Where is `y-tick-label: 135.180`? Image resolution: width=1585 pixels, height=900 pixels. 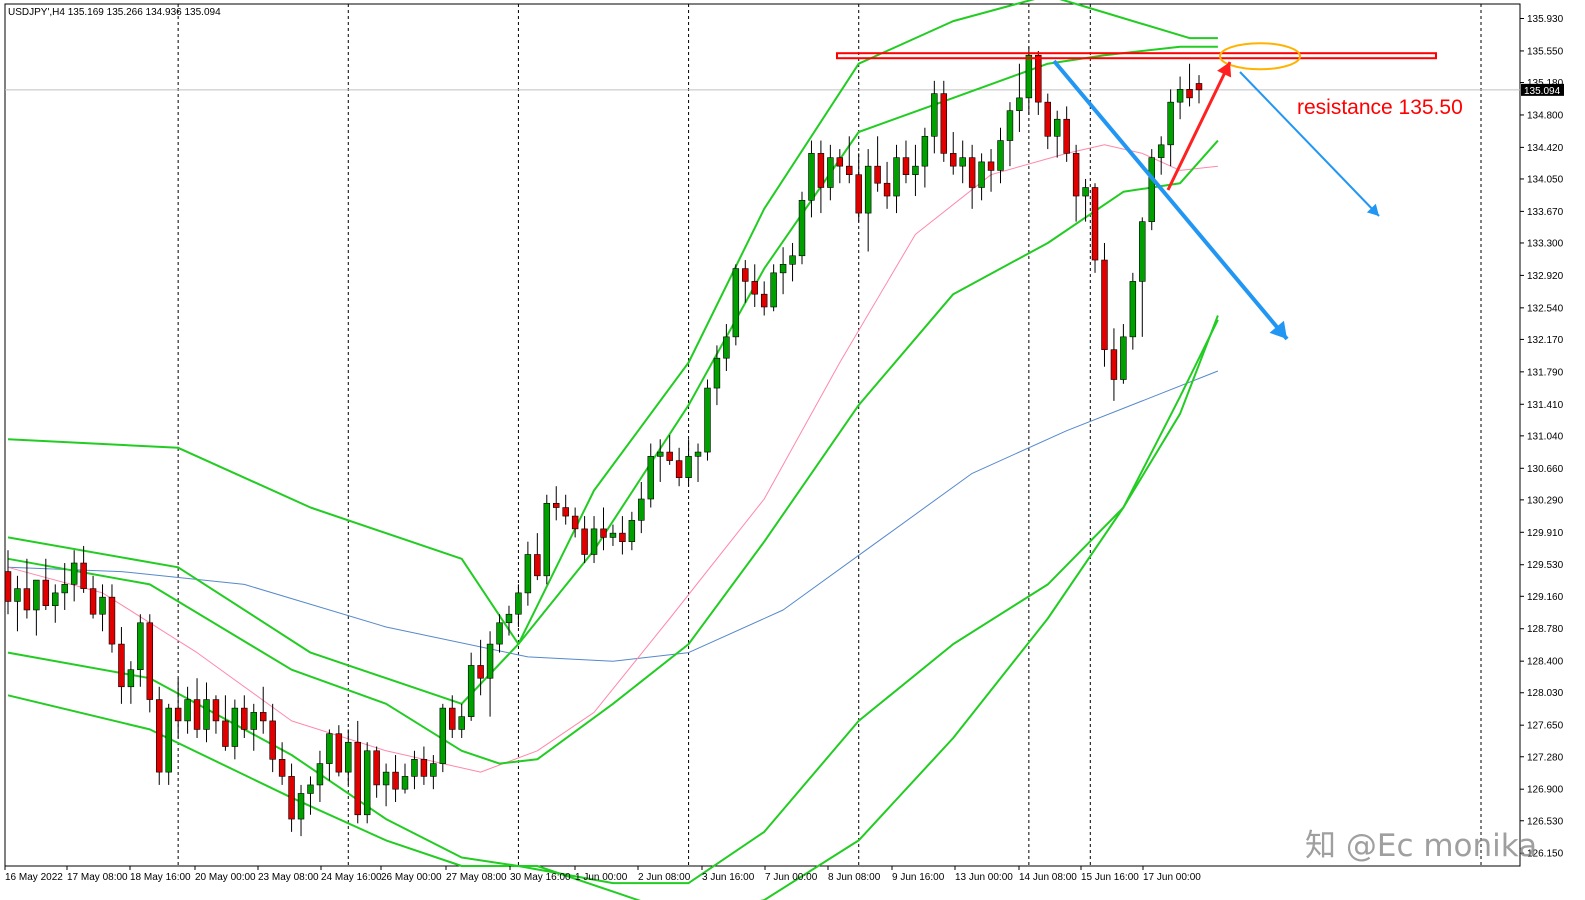
y-tick-label: 135.180 is located at coordinates (1545, 83).